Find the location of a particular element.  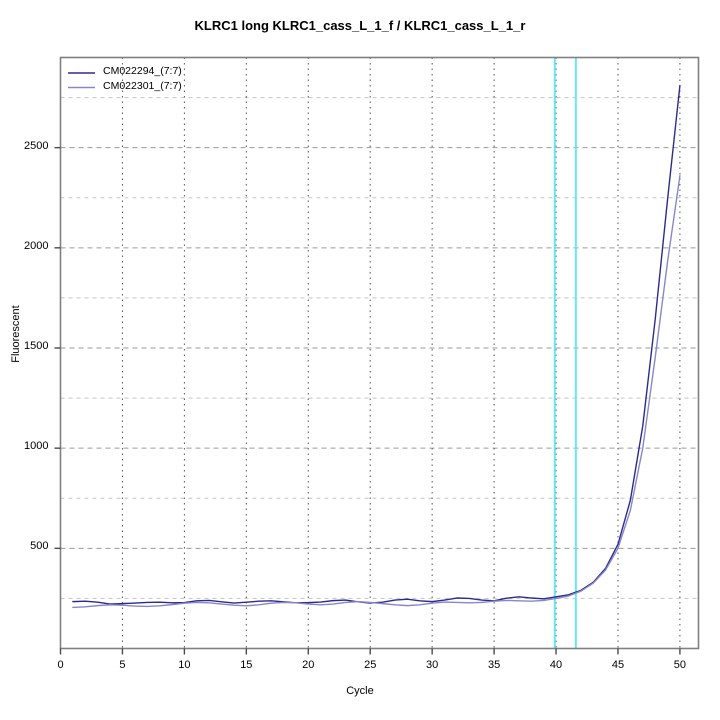

threshold-marker-lines is located at coordinates (565, 353).